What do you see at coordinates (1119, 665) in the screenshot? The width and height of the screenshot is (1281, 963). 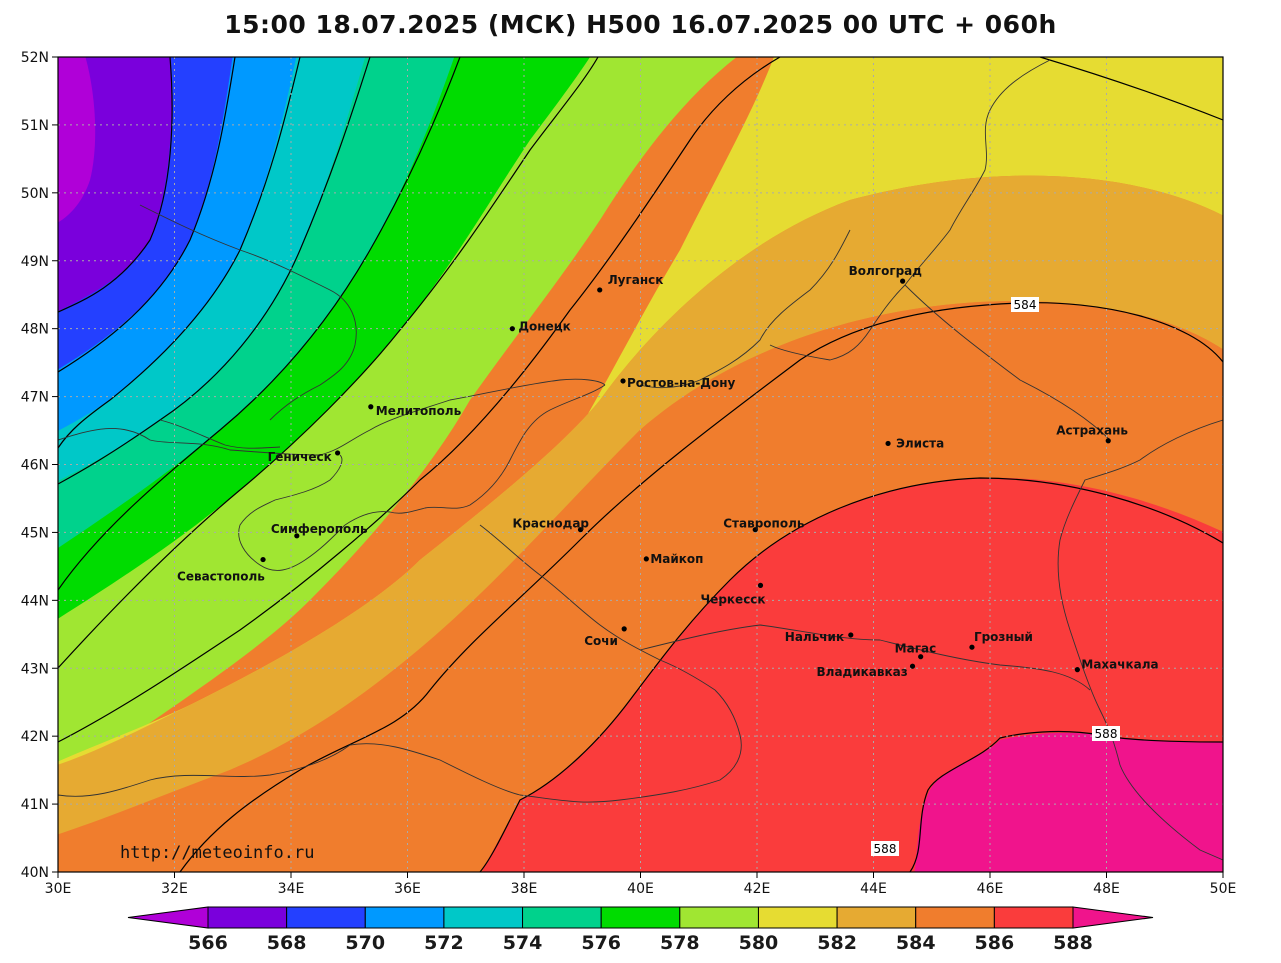 I see `city-label: Махачкала` at bounding box center [1119, 665].